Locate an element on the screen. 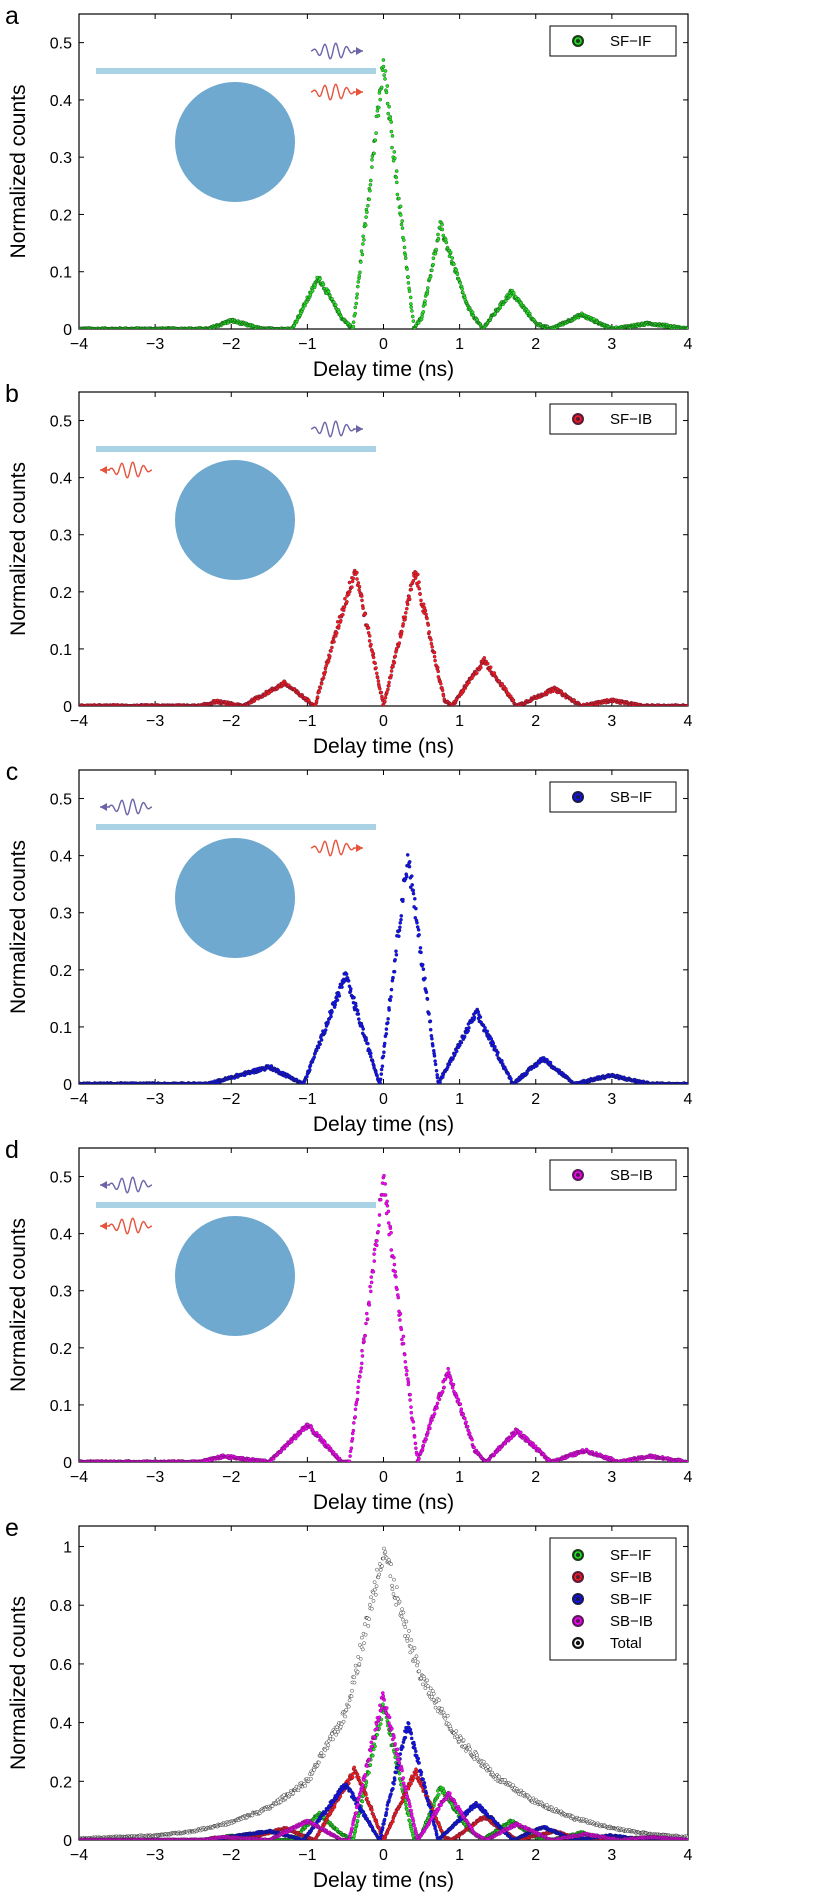 The width and height of the screenshot is (830, 1903). y-tick-label: 1 is located at coordinates (67, 1548).